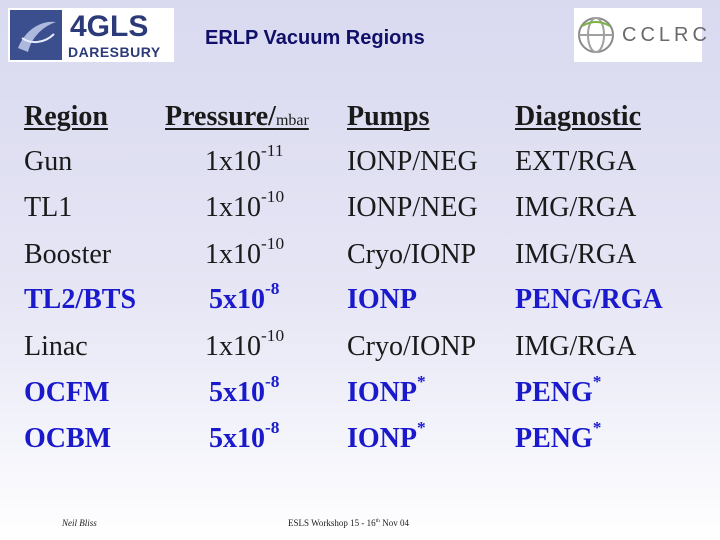 Image resolution: width=720 pixels, height=540 pixels. What do you see at coordinates (80, 299) in the screenshot?
I see `region-cell: TL2/BTS` at bounding box center [80, 299].